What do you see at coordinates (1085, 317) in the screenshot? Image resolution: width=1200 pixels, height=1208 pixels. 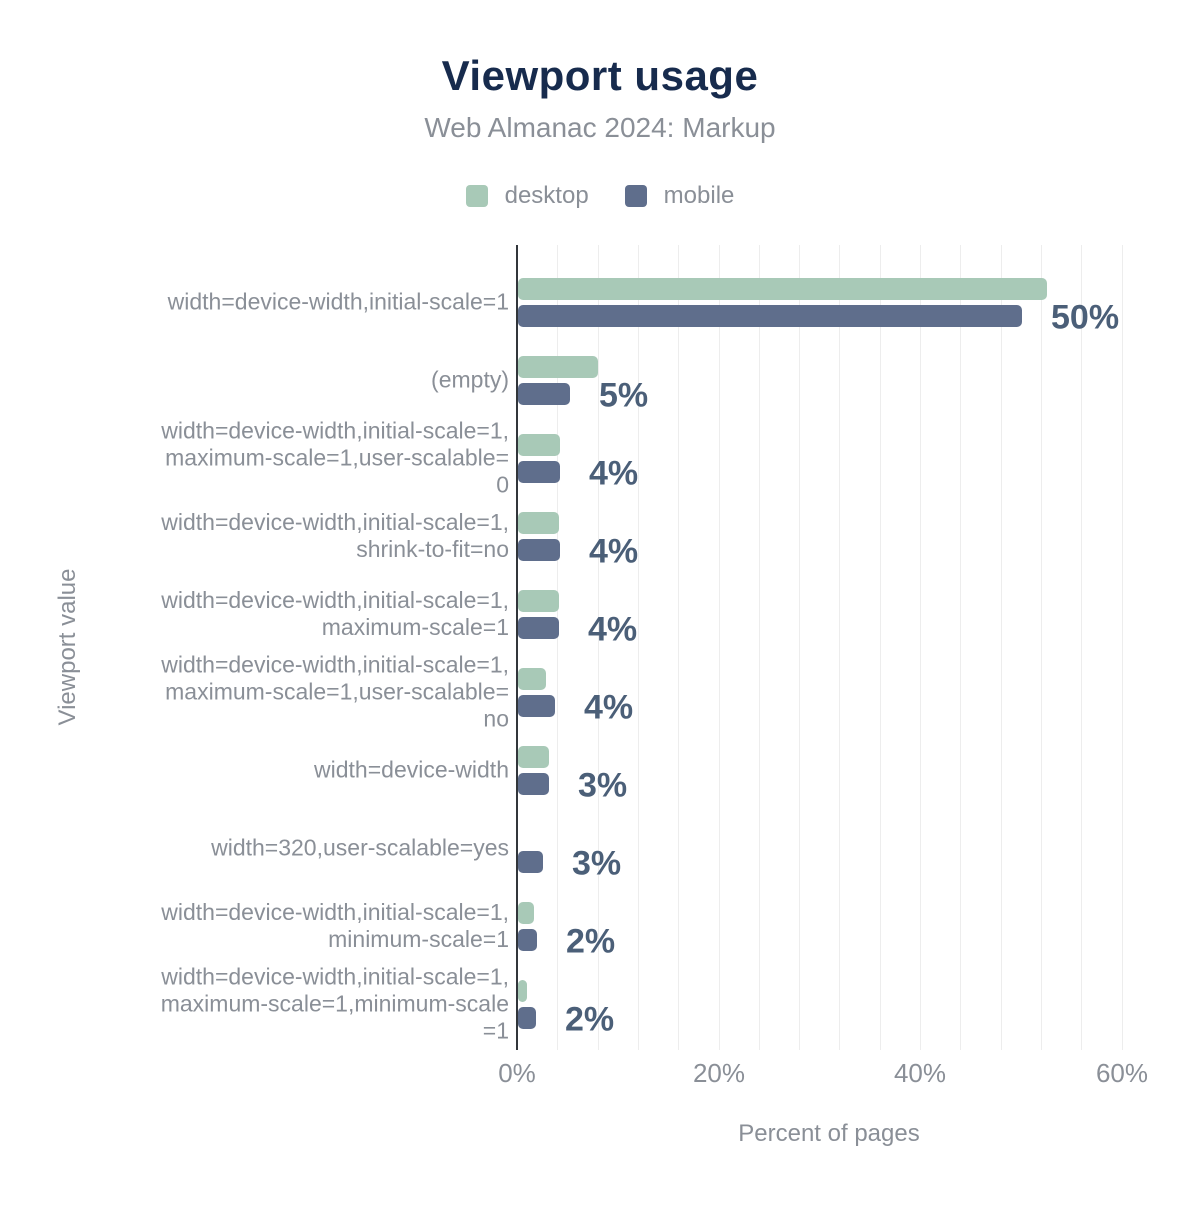 I see `value-label: 50%` at bounding box center [1085, 317].